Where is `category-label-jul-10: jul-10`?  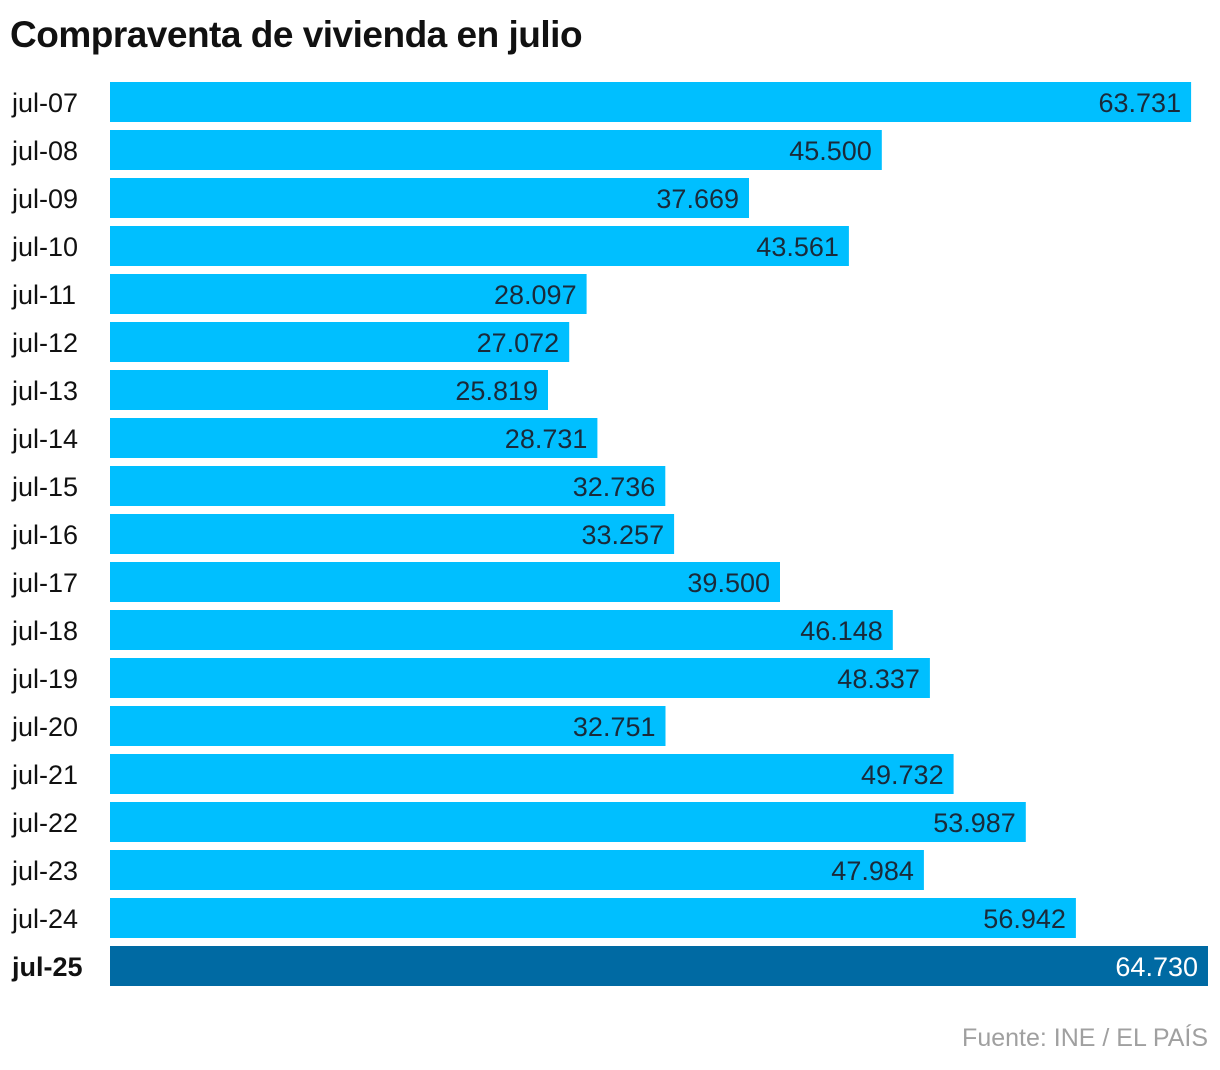
category-label-jul-10: jul-10 is located at coordinates (44, 247).